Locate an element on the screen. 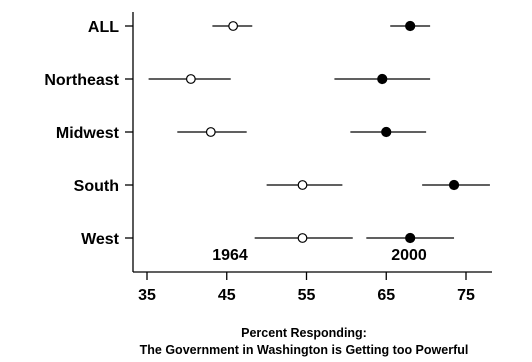 Image resolution: width=532 pixels, height=362 pixels. category-label: West is located at coordinates (100, 239).